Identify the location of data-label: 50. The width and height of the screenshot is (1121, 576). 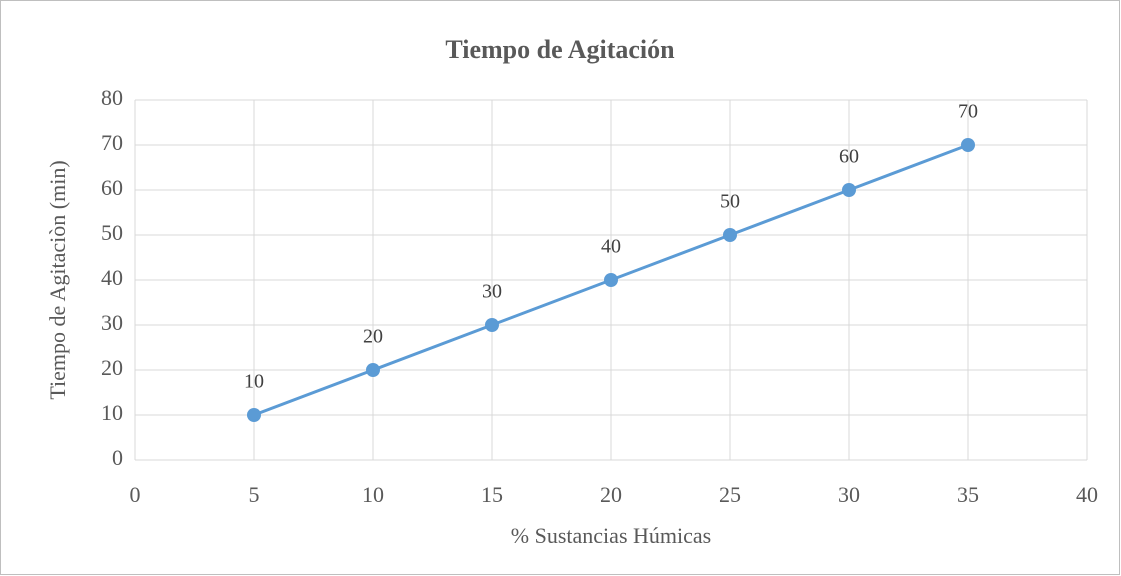
(730, 202).